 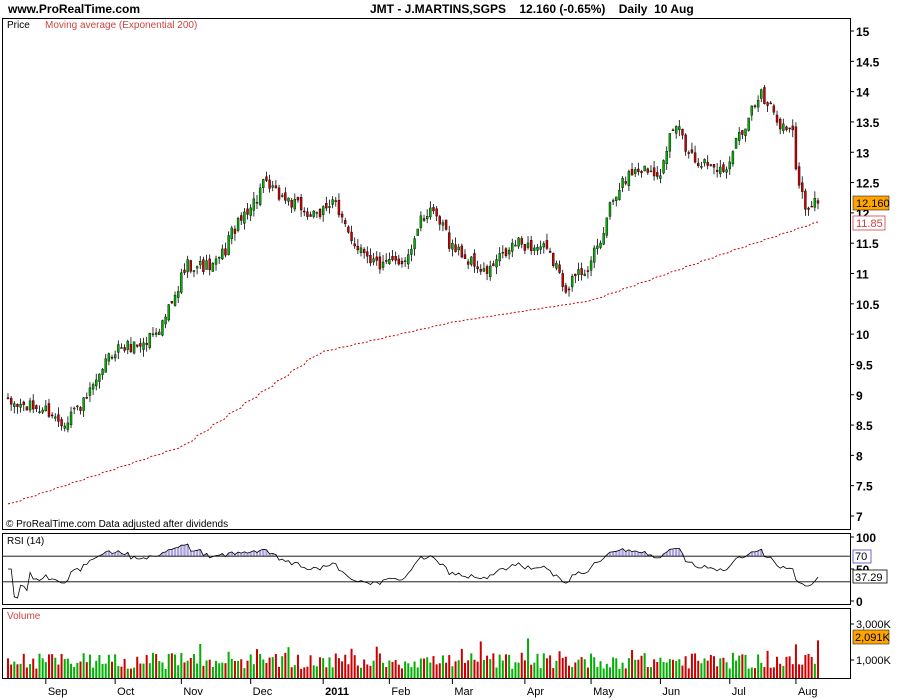 What do you see at coordinates (74, 9) in the screenshot?
I see `site-name: www.ProRealTime.com` at bounding box center [74, 9].